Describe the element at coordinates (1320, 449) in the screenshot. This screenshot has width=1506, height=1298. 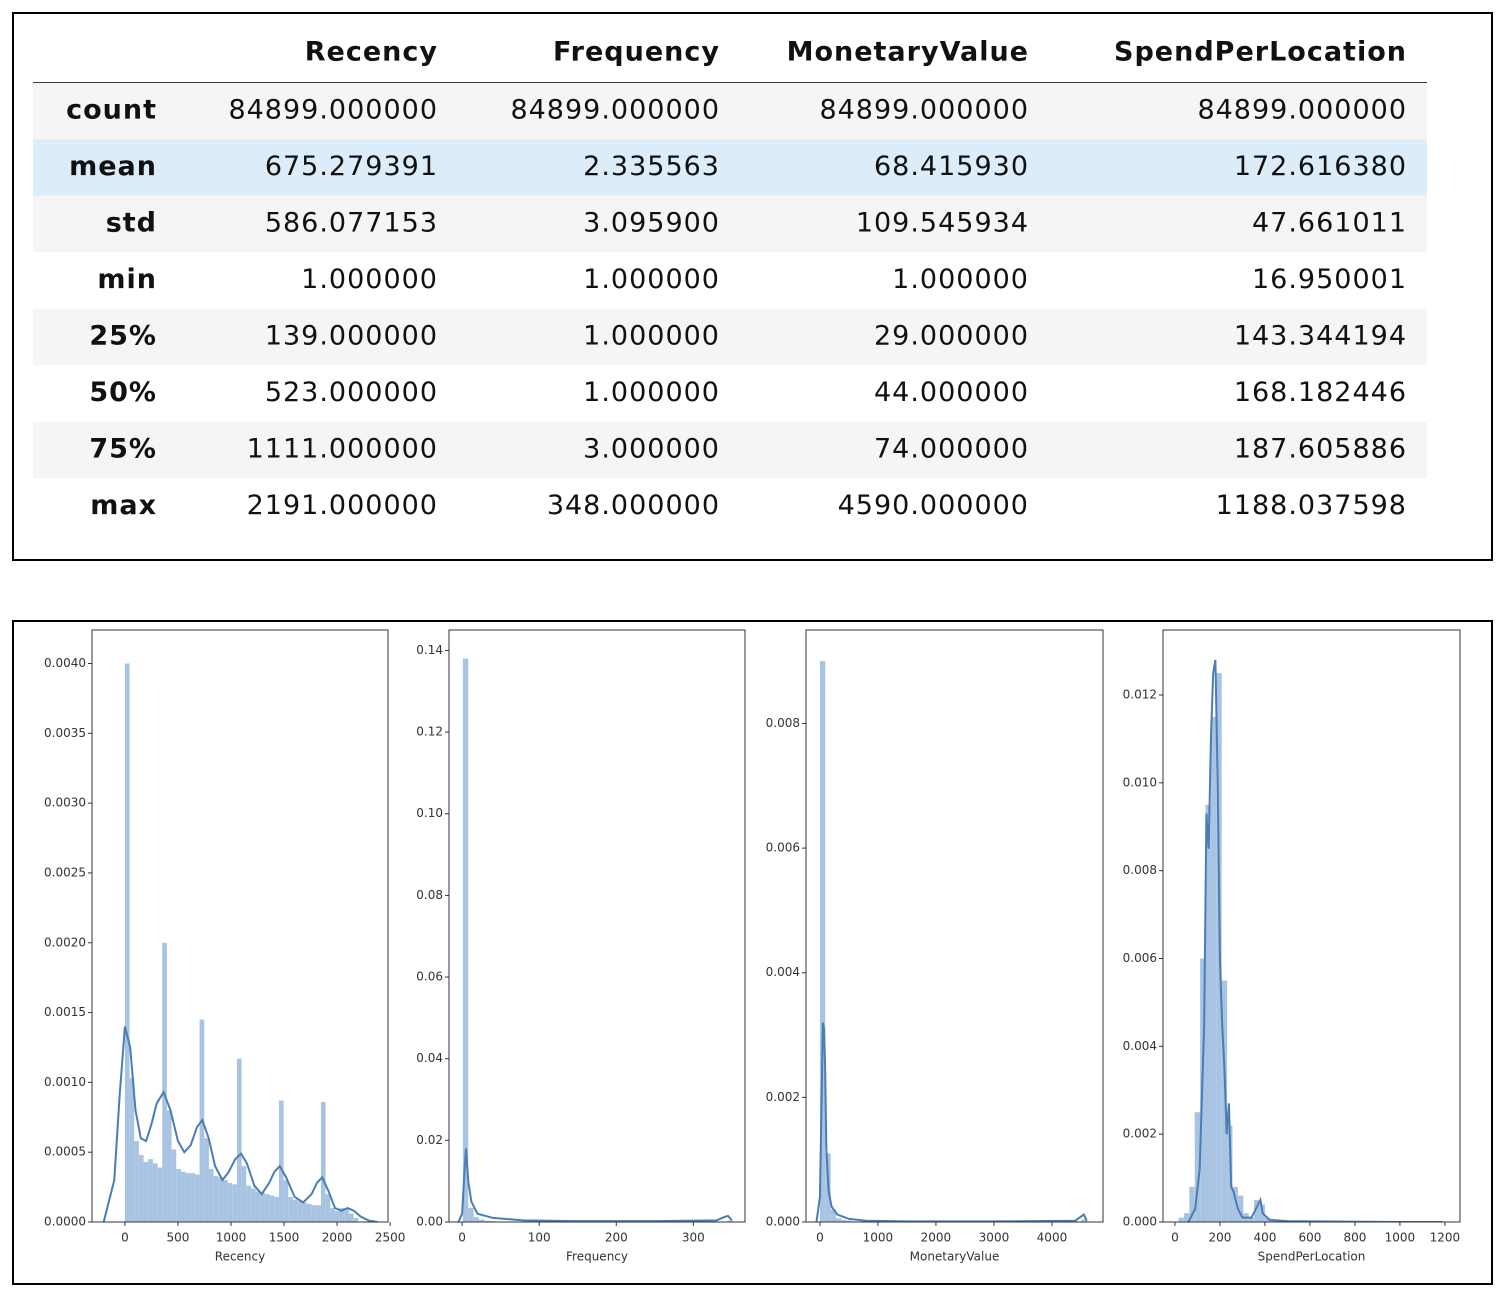
I see `cell: 187.605886` at that location.